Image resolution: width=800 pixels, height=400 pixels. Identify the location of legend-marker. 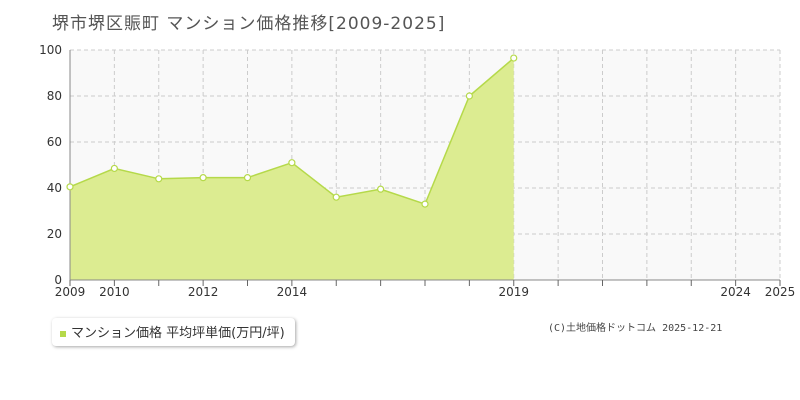
(63, 333).